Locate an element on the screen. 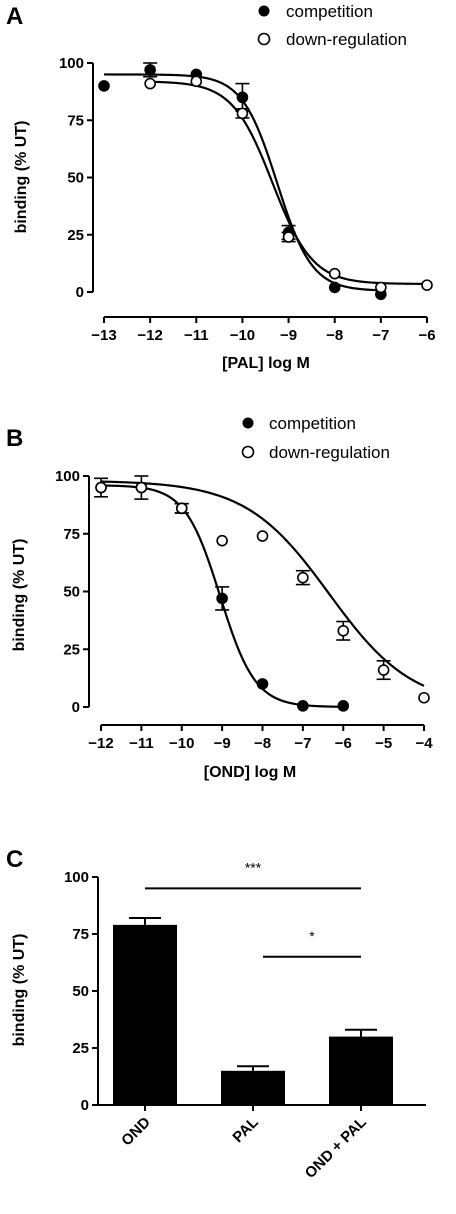 Image resolution: width=456 pixels, height=1214 pixels. panel-a-x-axis-title: [PAL] log M is located at coordinates (266, 363).